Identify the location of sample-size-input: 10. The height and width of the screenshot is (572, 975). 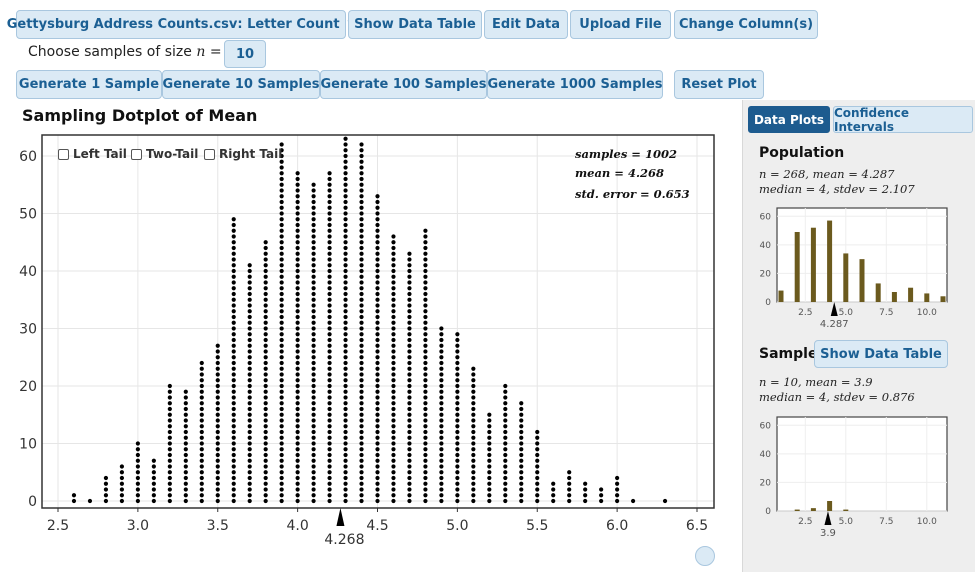
(245, 54).